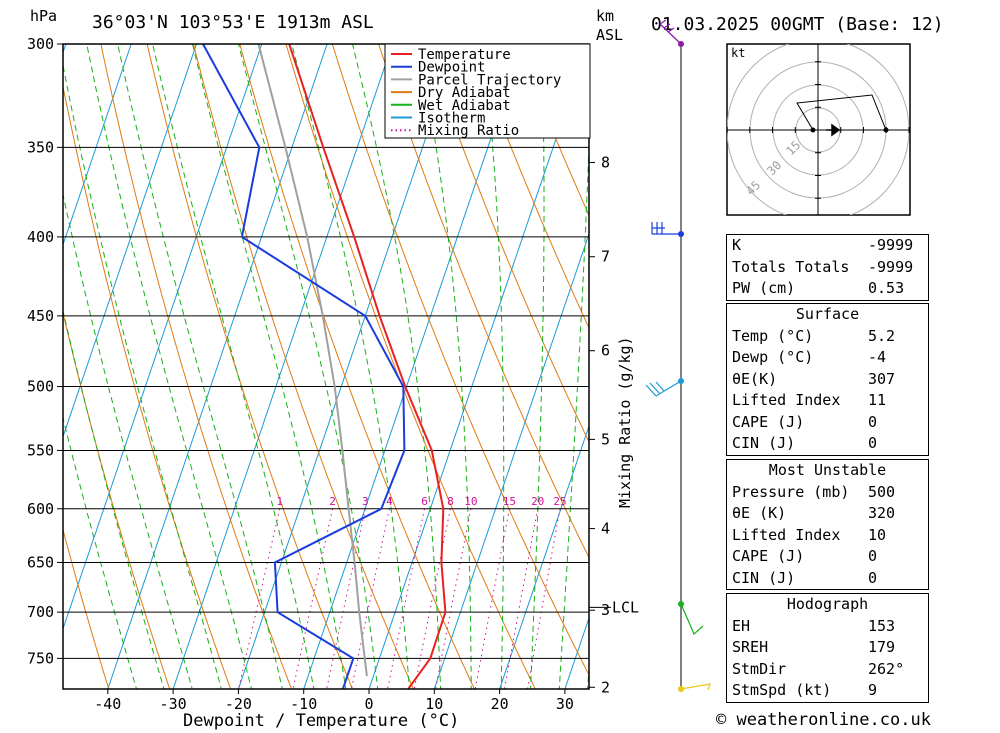 The width and height of the screenshot is (1000, 733). Describe the element at coordinates (773, 335) in the screenshot. I see `surface-temp-label: Temp (°C)` at that location.